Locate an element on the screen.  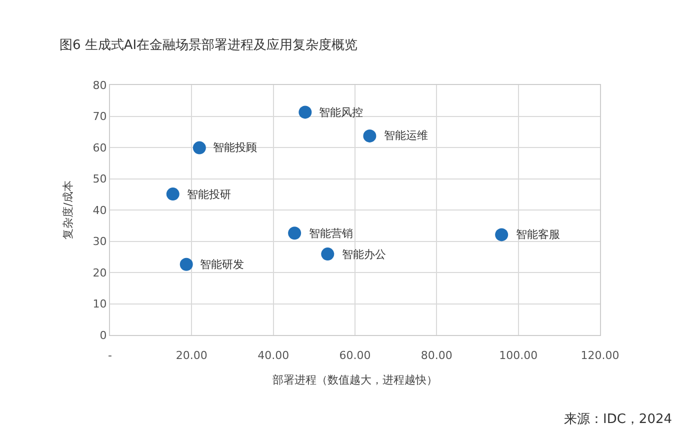
x-tick-label: 40.00 is located at coordinates (274, 355).